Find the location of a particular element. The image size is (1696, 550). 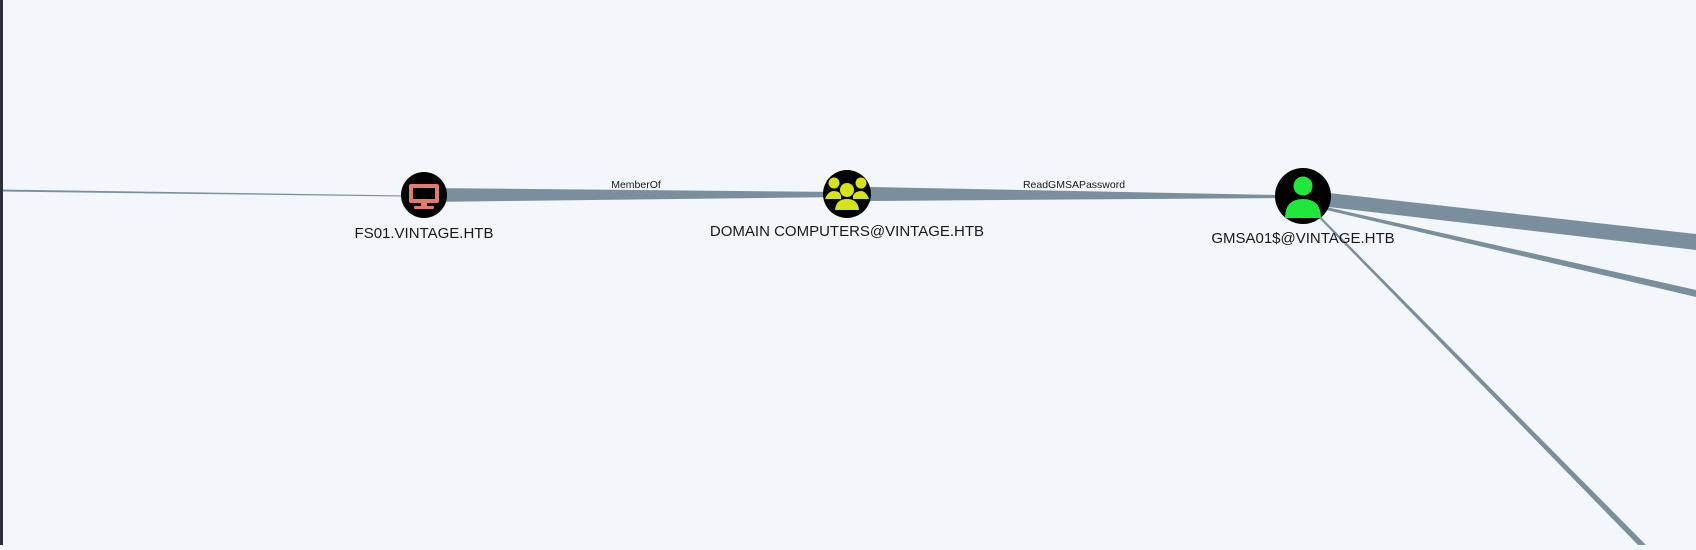

node-fs01-label: FS01.VINTAGE.HTB is located at coordinates (424, 233).